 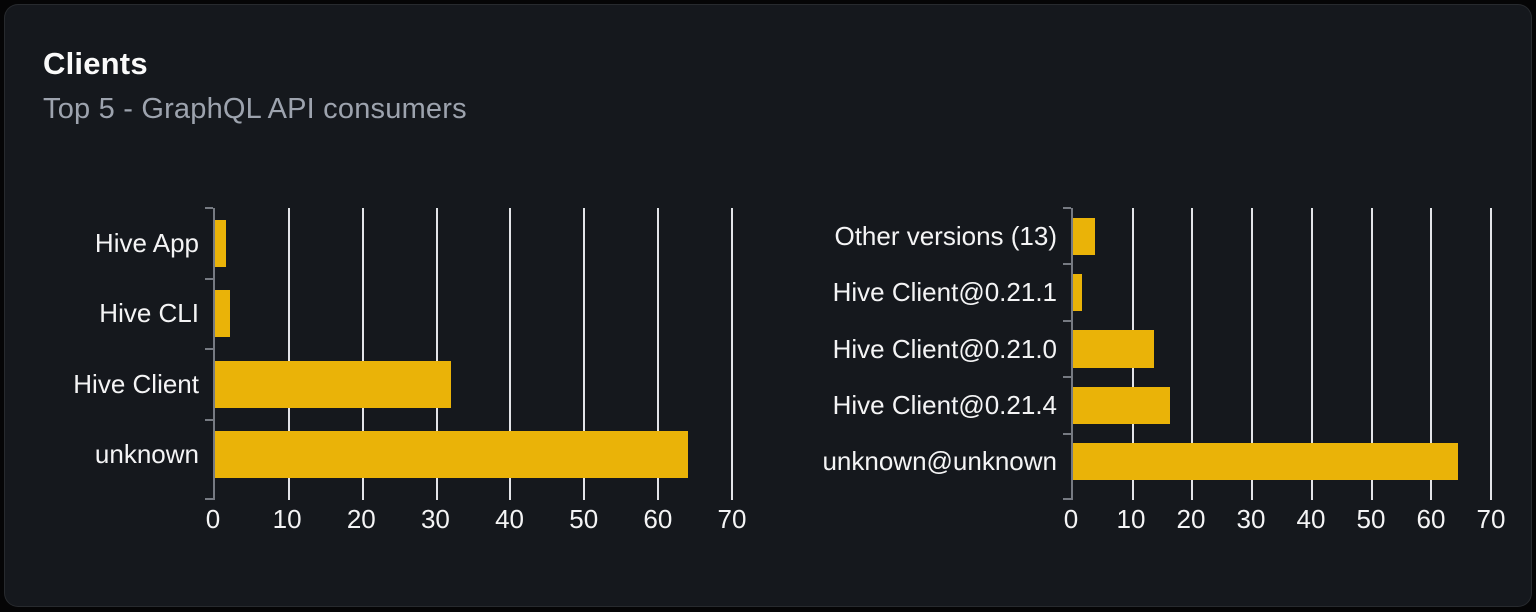 I want to click on plot-area, so click(x=1277, y=353).